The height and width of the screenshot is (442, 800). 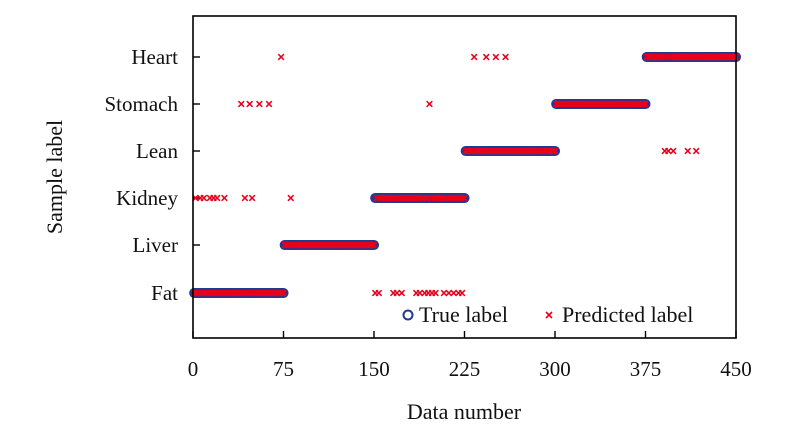 I want to click on x-axis-title: Data number, so click(x=464, y=411).